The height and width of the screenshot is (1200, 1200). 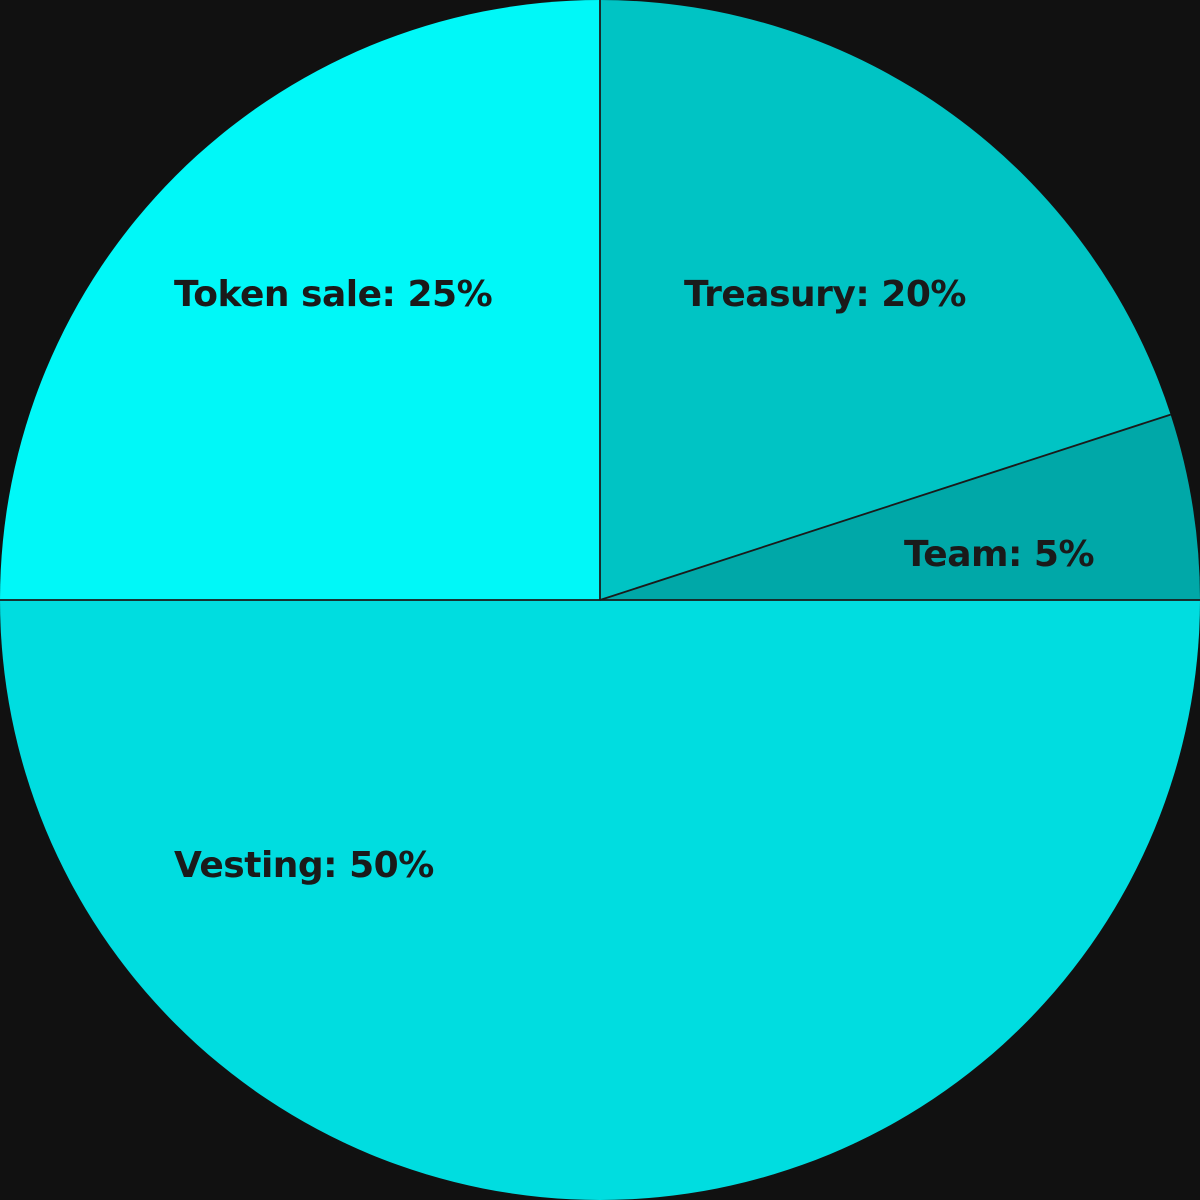 I want to click on pie-slice-team, so click(x=900, y=507).